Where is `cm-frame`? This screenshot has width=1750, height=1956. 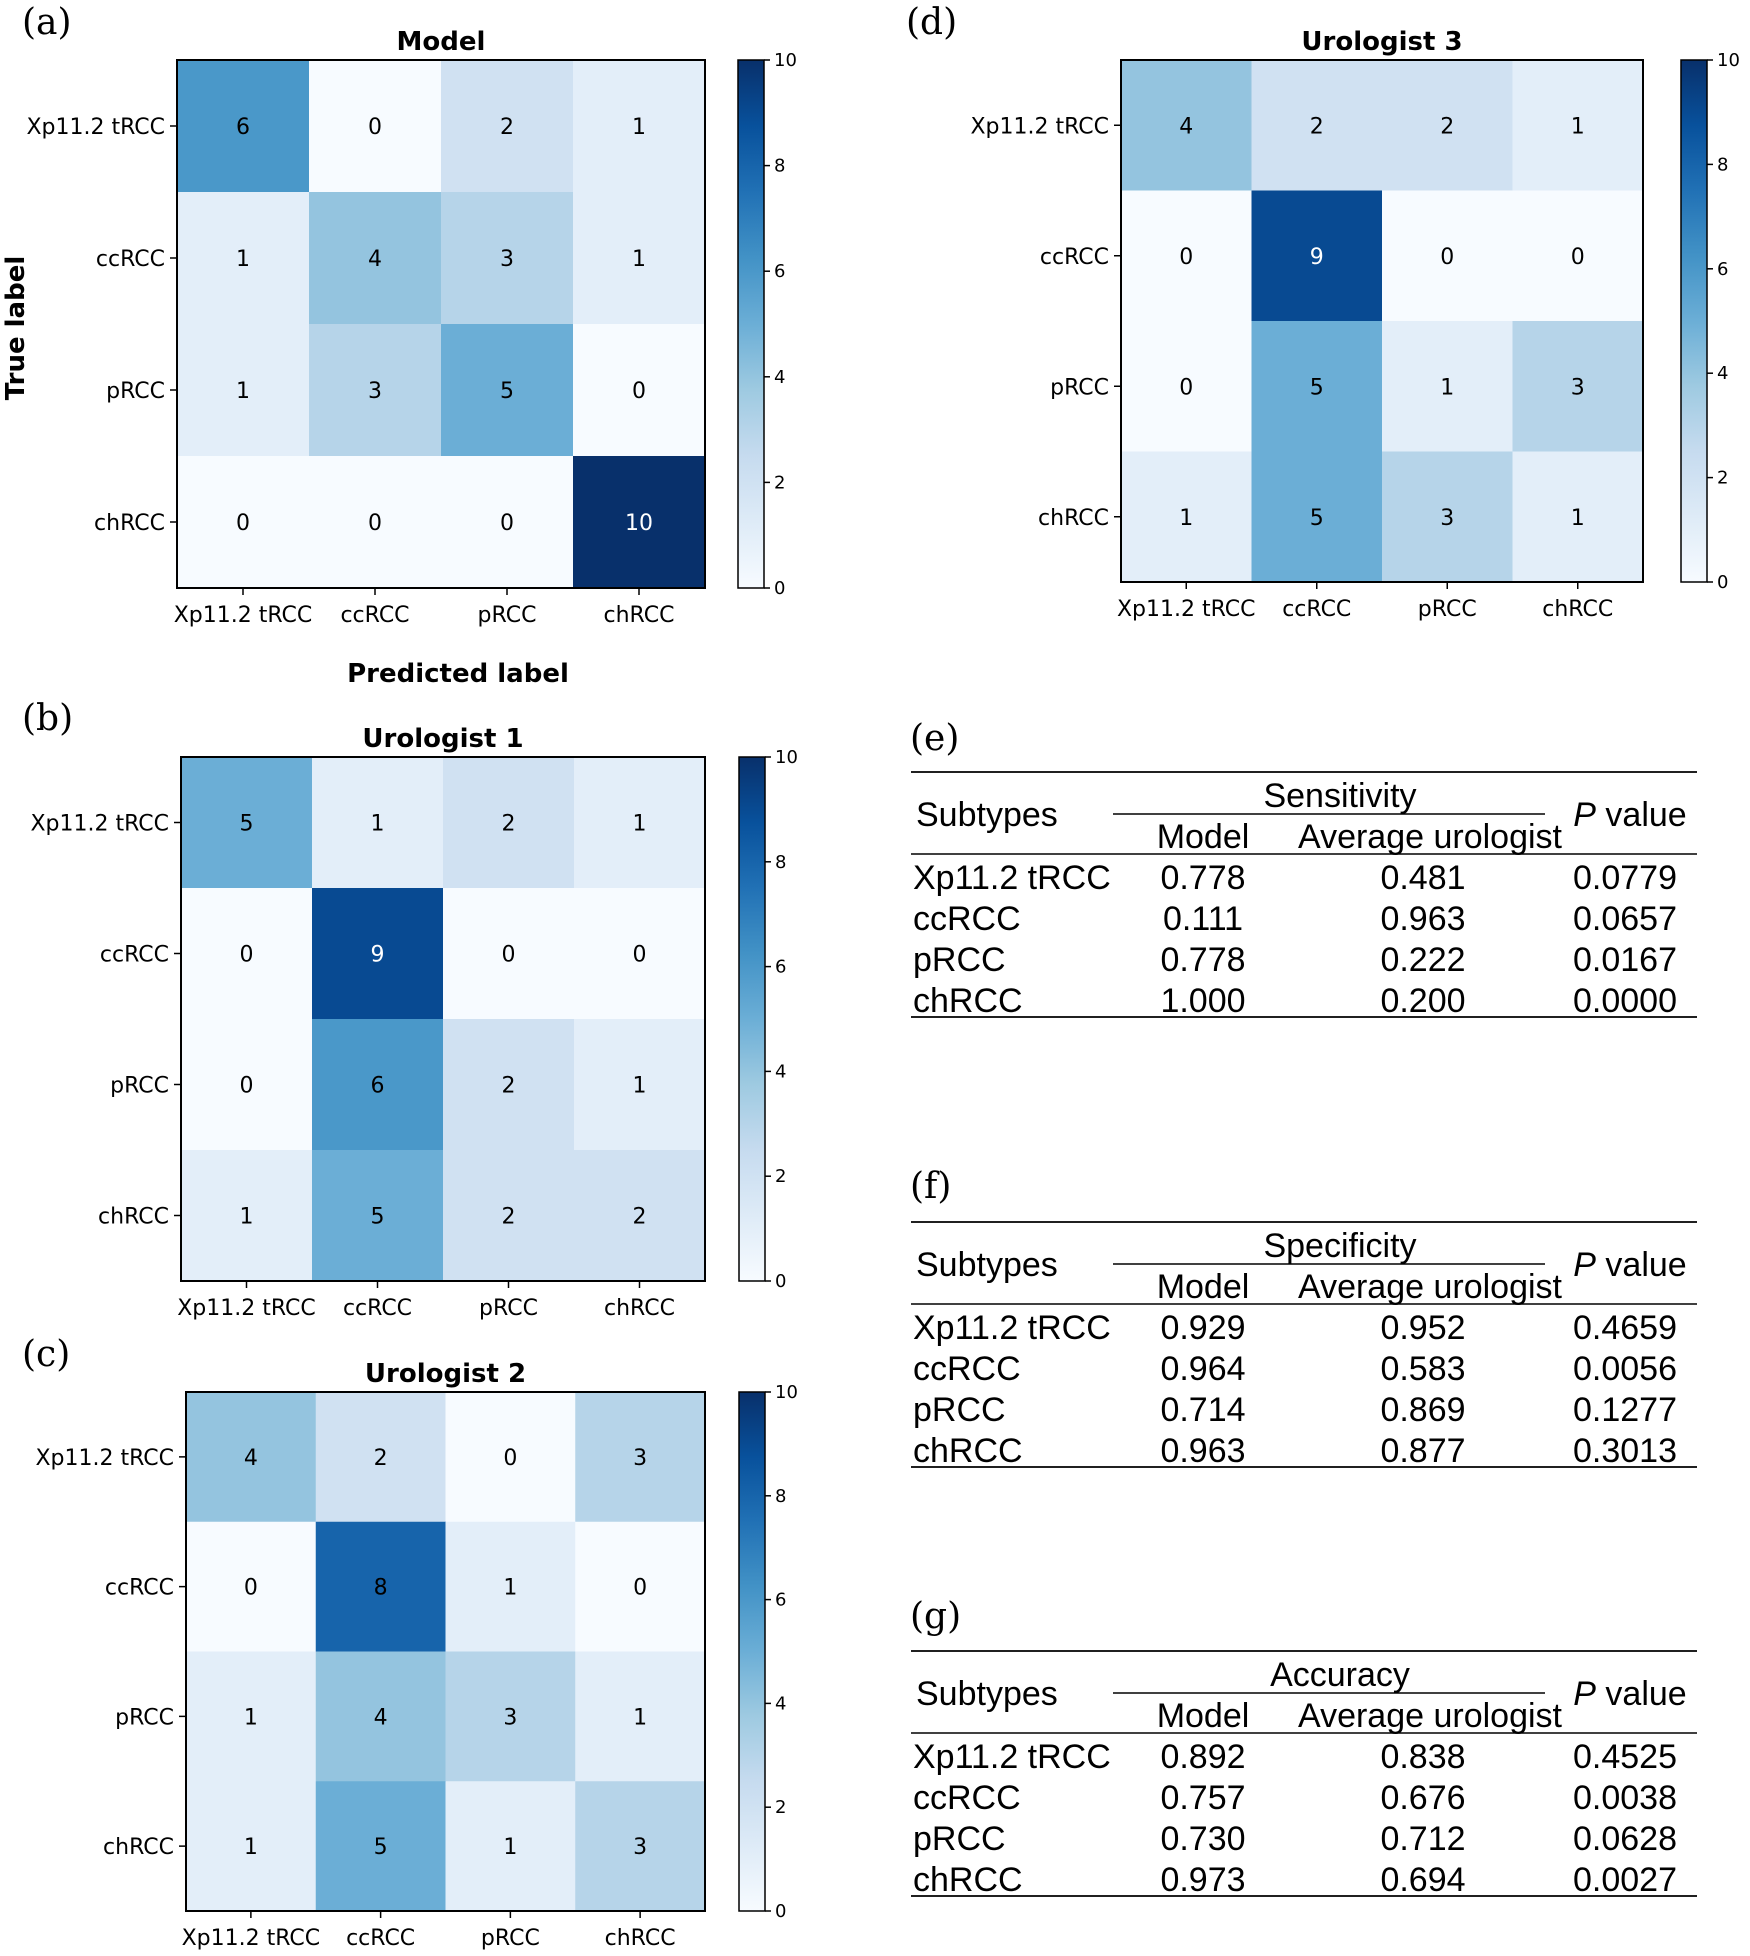
cm-frame is located at coordinates (1382, 321).